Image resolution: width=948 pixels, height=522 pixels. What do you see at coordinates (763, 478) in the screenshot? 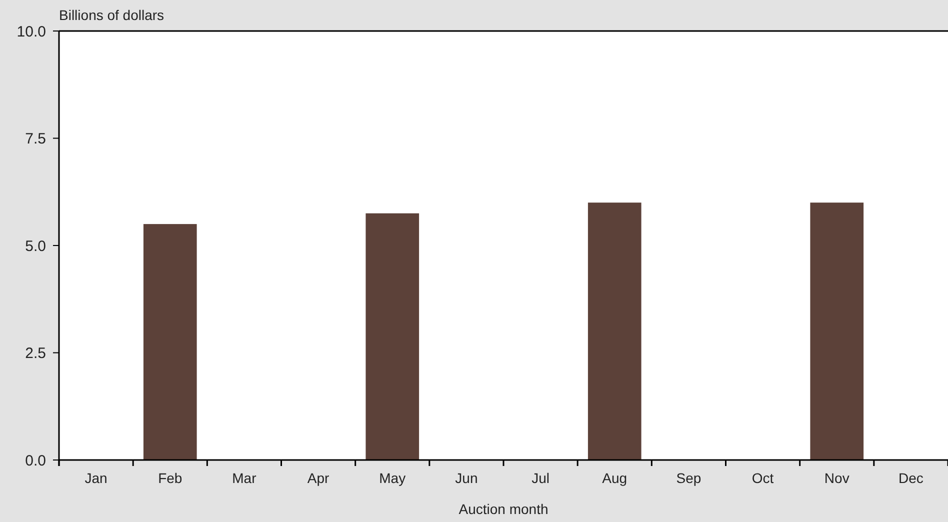
I see `x-tick-label: Oct` at bounding box center [763, 478].